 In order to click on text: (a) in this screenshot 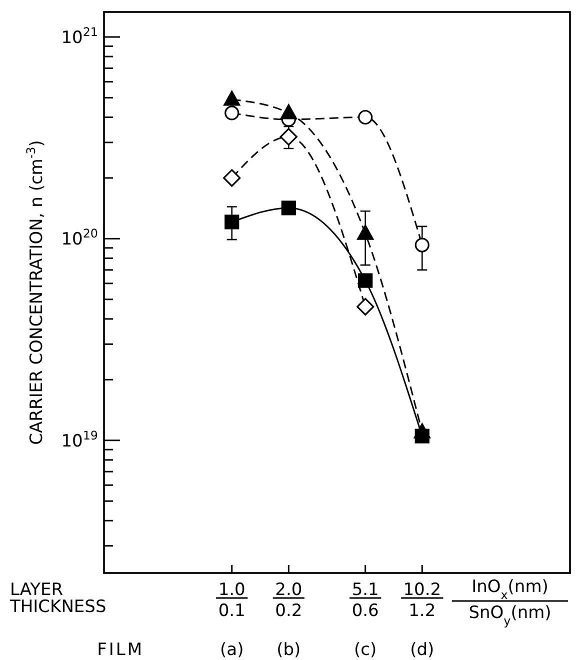, I will do `click(232, 650)`.